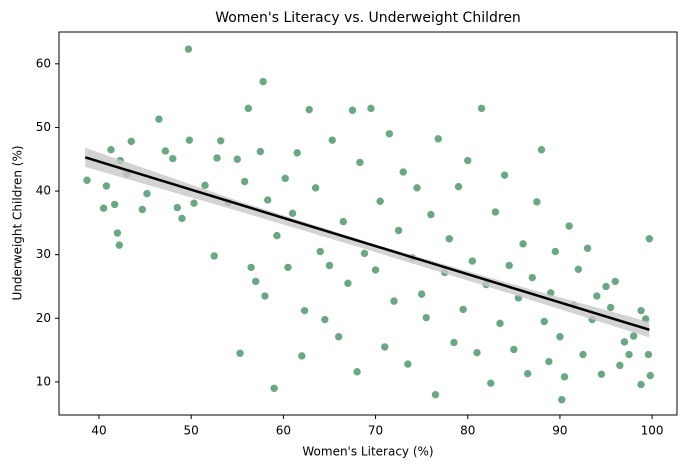  What do you see at coordinates (43, 381) in the screenshot?
I see `y-tick-label: 10` at bounding box center [43, 381].